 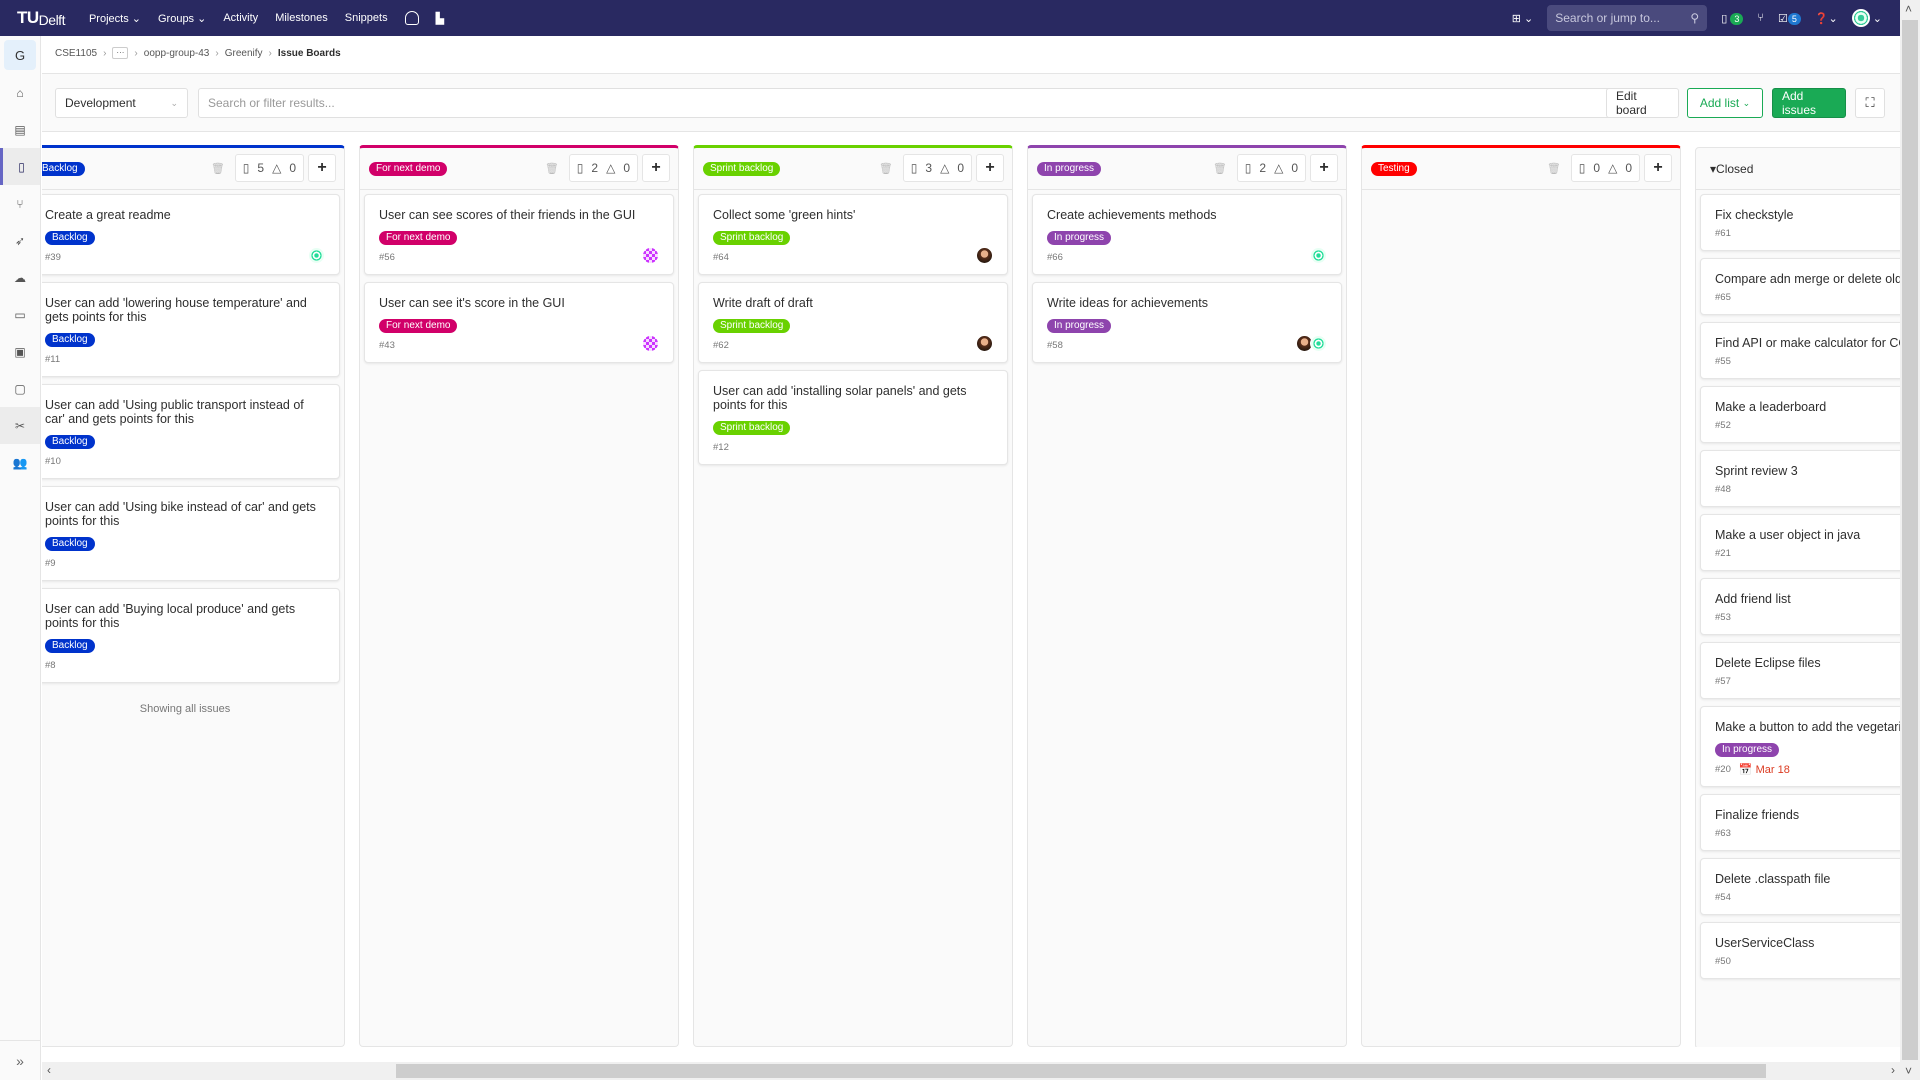 I want to click on collapse-sidebar-button: », so click(x=20, y=1060).